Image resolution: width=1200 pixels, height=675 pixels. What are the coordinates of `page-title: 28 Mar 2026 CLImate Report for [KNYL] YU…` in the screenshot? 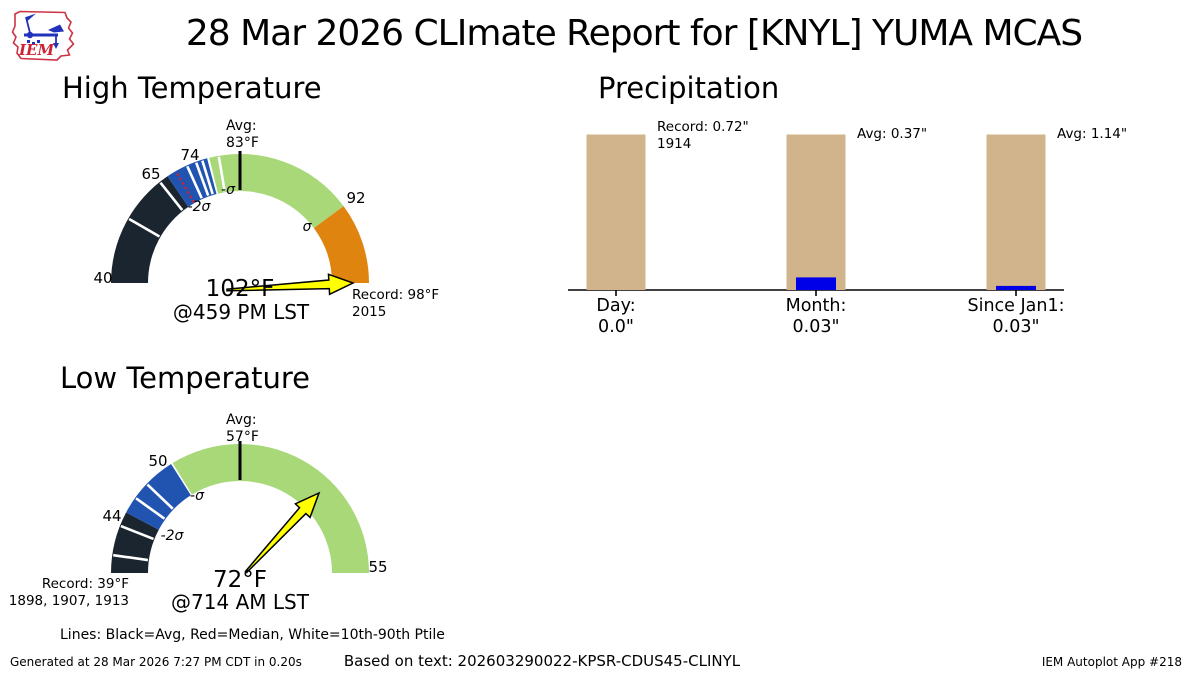 It's located at (634, 33).